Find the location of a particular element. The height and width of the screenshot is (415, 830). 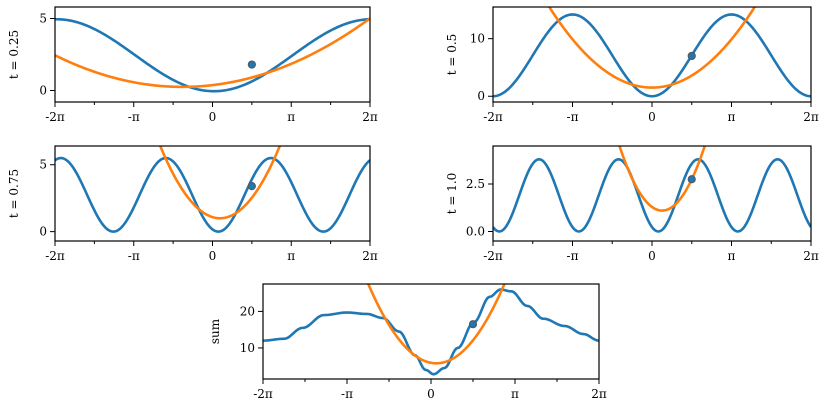

y-tick-label: 2.5 is located at coordinates (475, 184).